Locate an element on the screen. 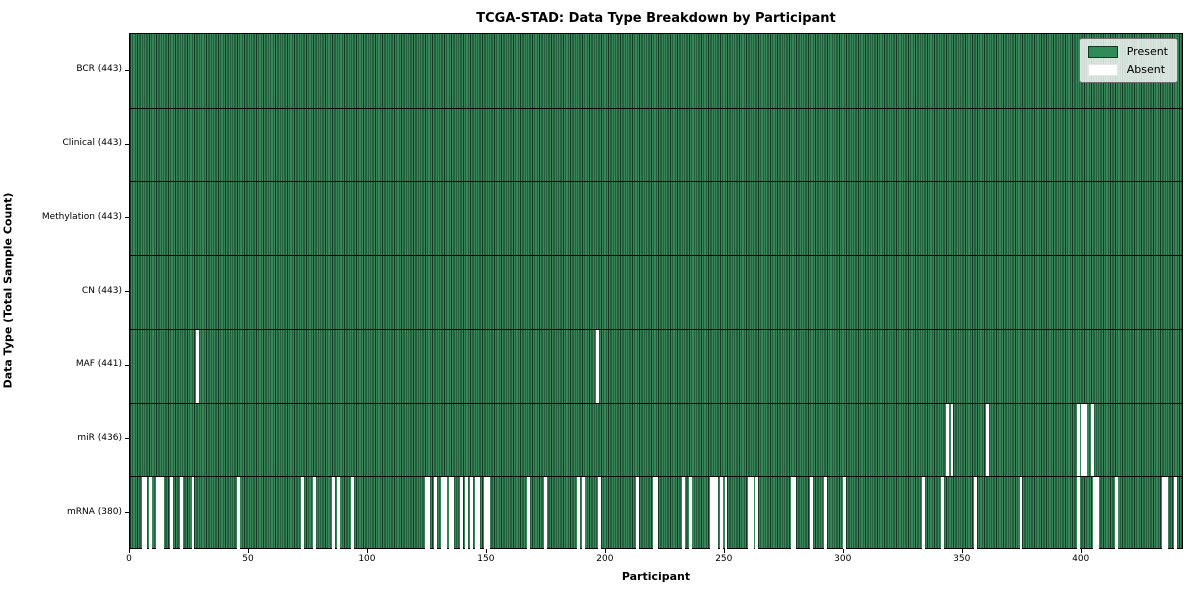  legend-item-present: Present is located at coordinates (1127, 51).